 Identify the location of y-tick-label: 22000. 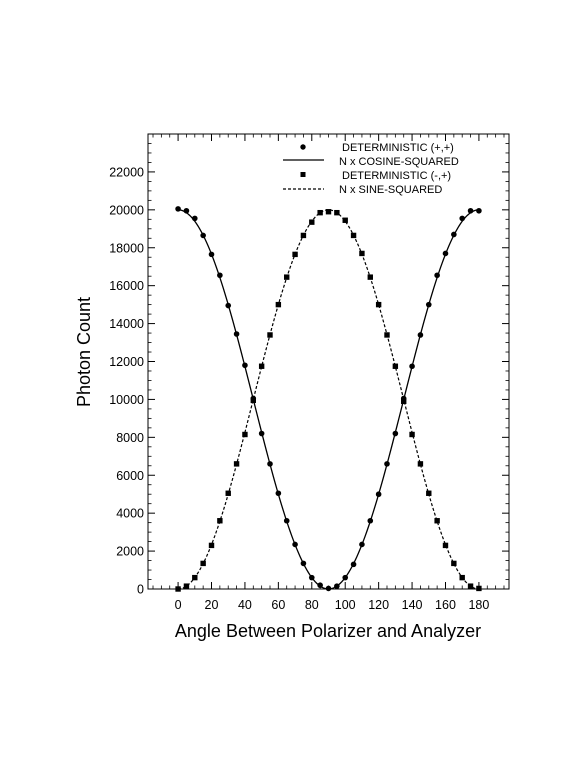
(126, 172).